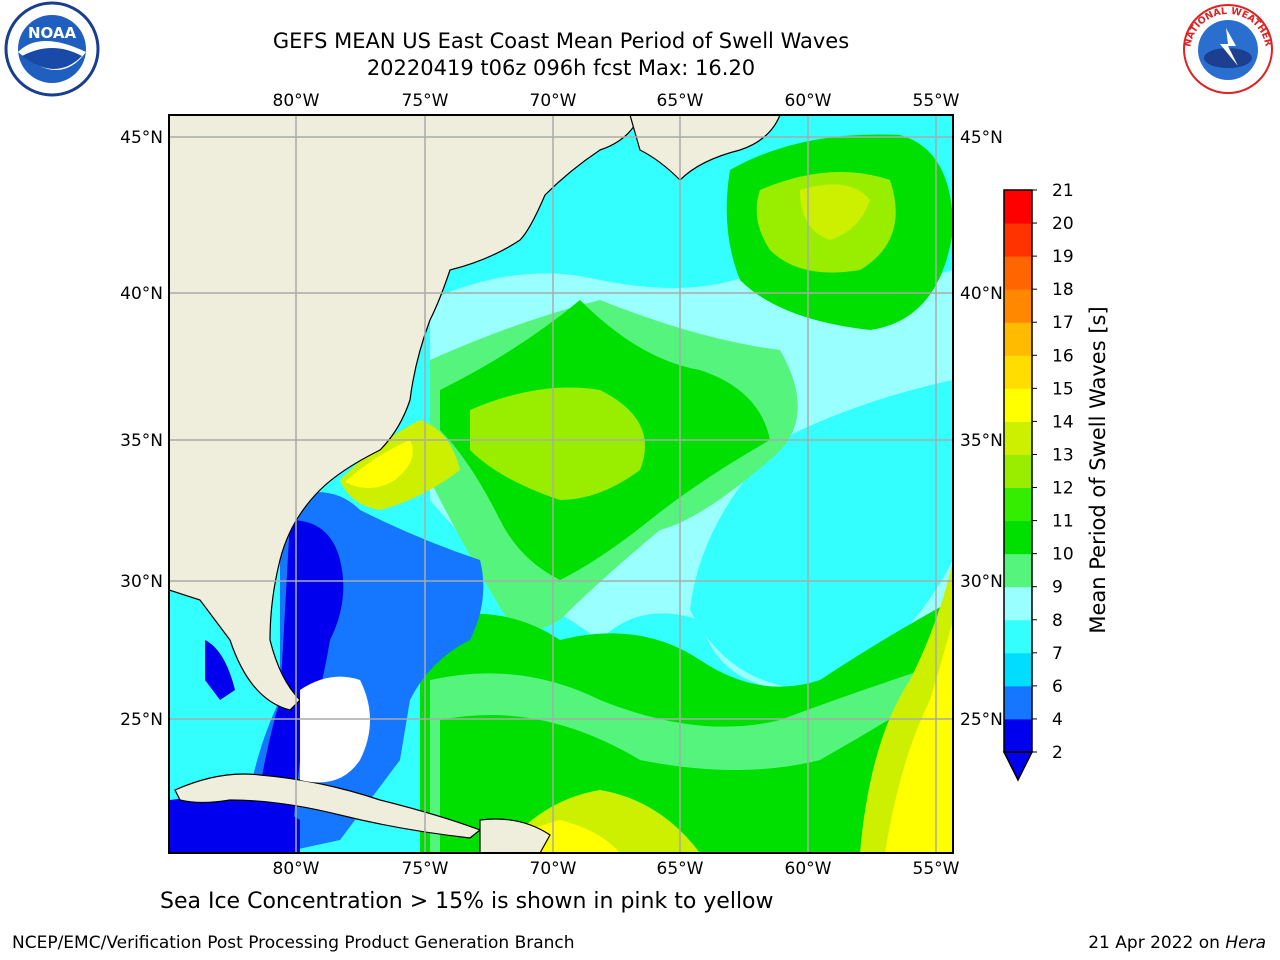 The width and height of the screenshot is (1280, 960). Describe the element at coordinates (1063, 257) in the screenshot. I see `colorbar-tick-label: 19` at that location.